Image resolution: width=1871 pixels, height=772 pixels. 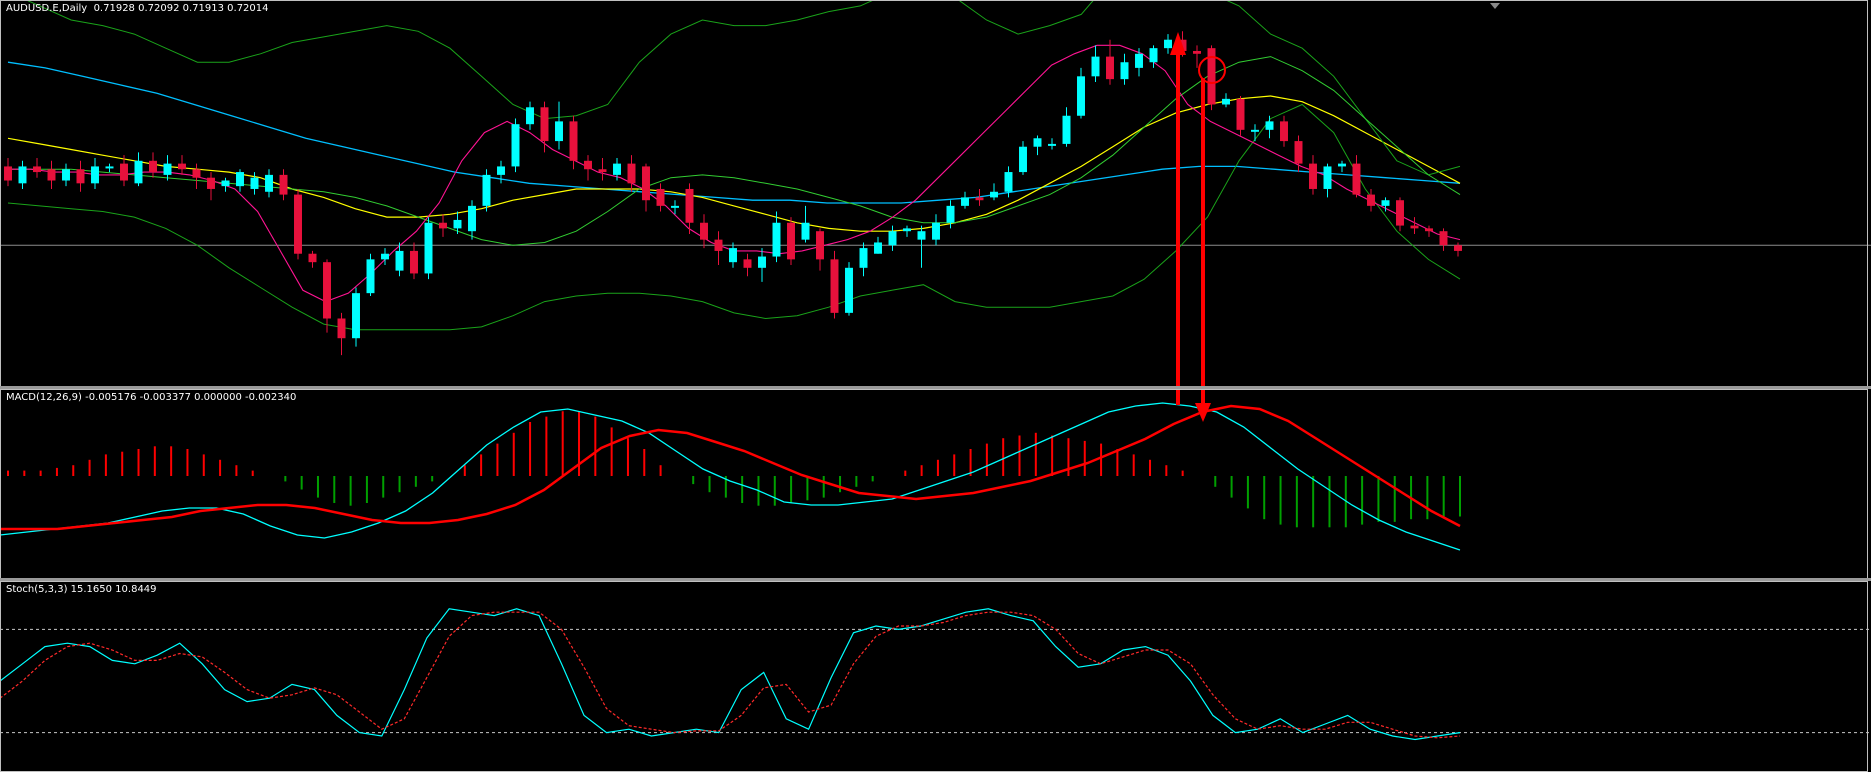 I want to click on stoch-pane-label: Stoch(5,3,3) 15.1650 10.8449, so click(x=81, y=589).